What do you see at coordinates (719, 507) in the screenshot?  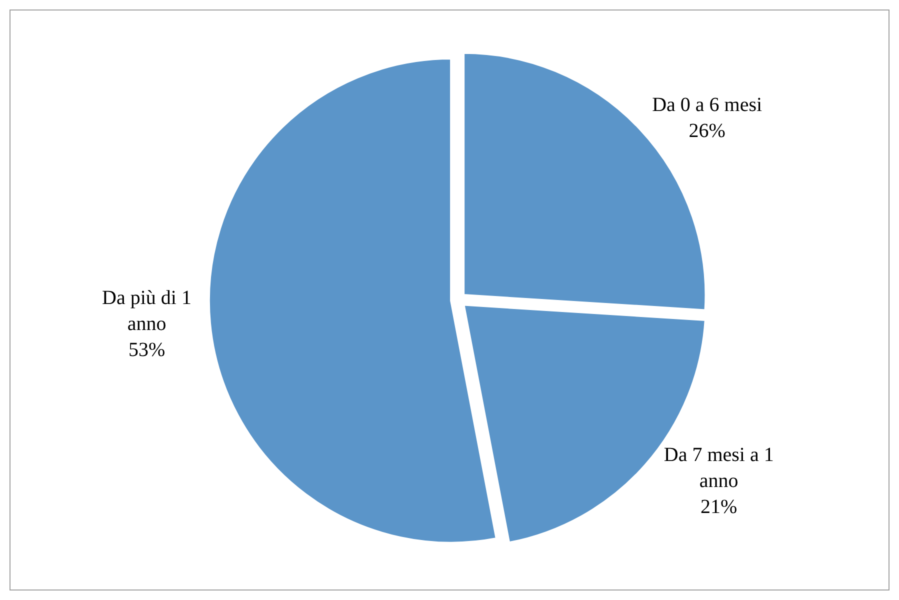 I see `data-label: 21%` at bounding box center [719, 507].